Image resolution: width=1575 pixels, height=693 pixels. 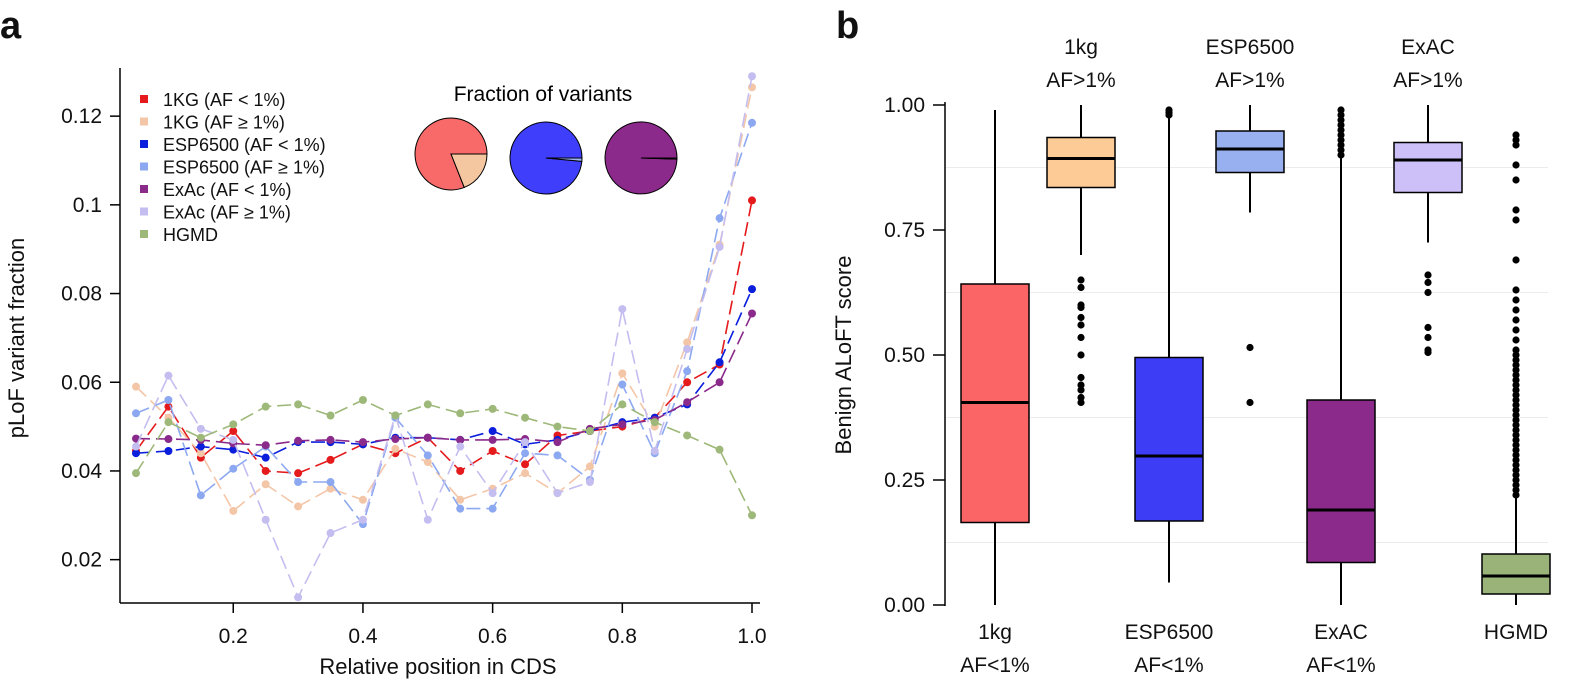 I want to click on legend-label: 1KG (AF ≥ 1%), so click(x=224, y=123).